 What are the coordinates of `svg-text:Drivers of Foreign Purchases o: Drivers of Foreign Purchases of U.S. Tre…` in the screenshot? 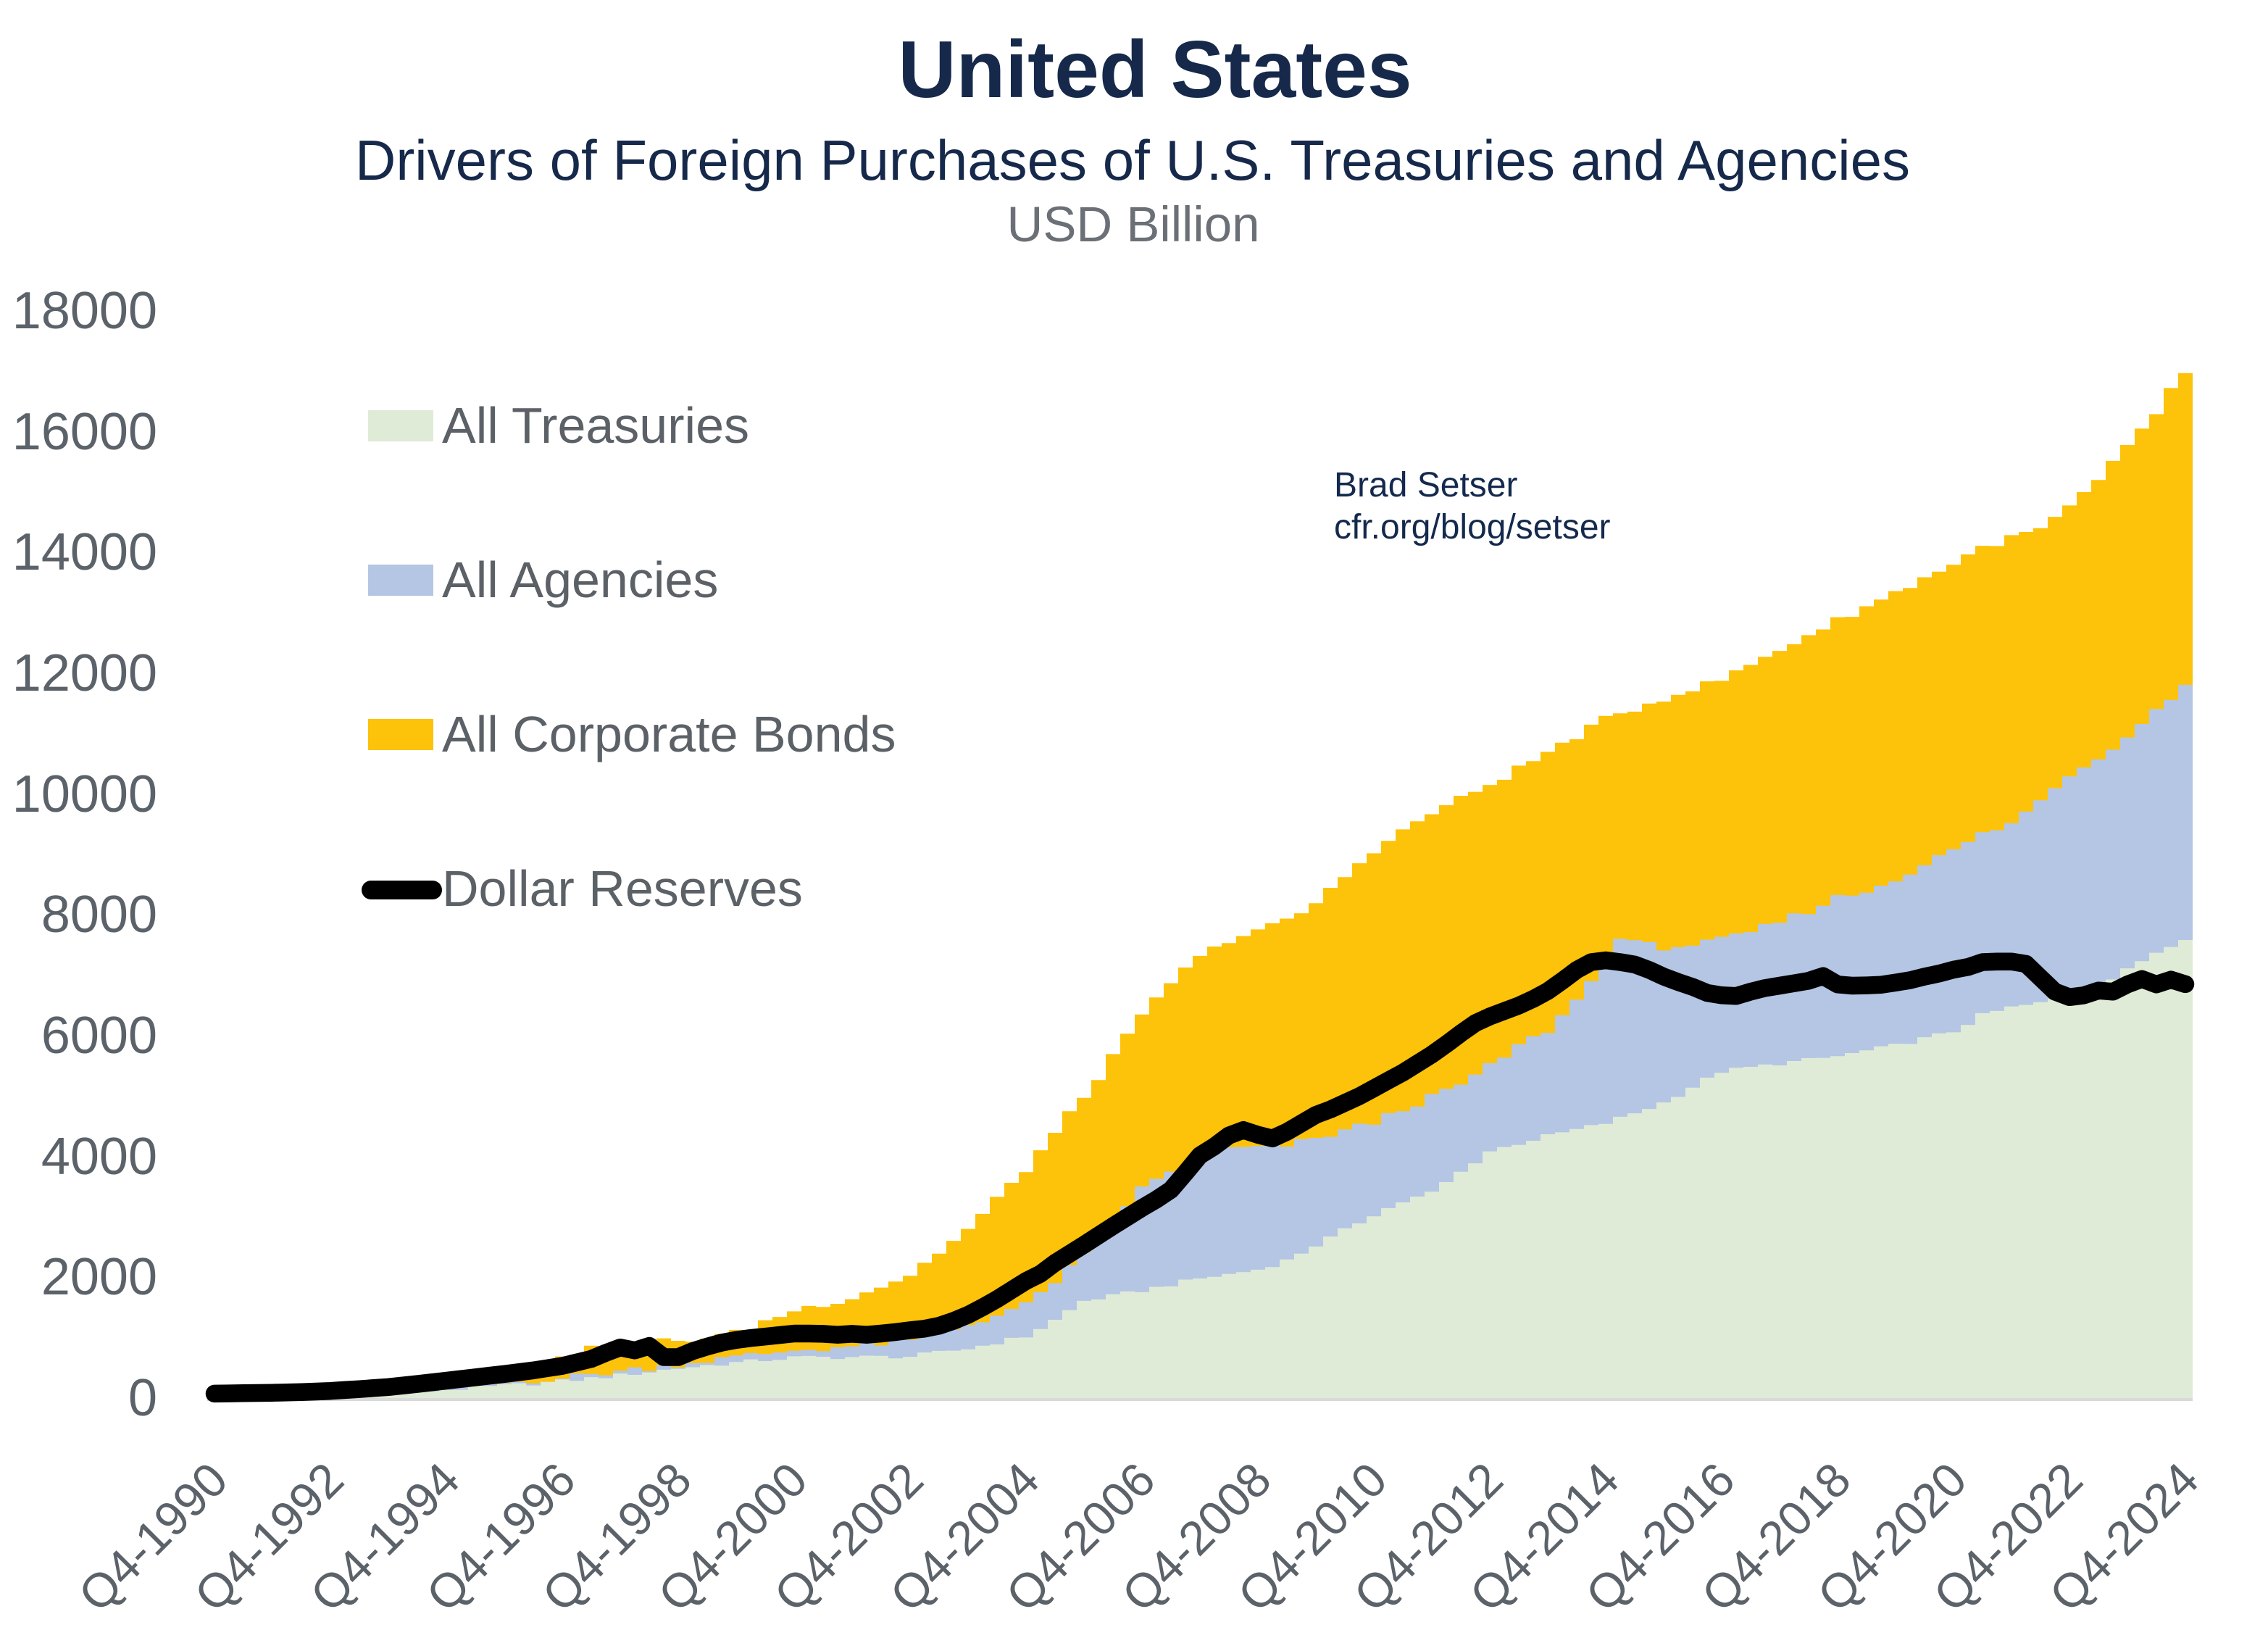 It's located at (1133, 160).